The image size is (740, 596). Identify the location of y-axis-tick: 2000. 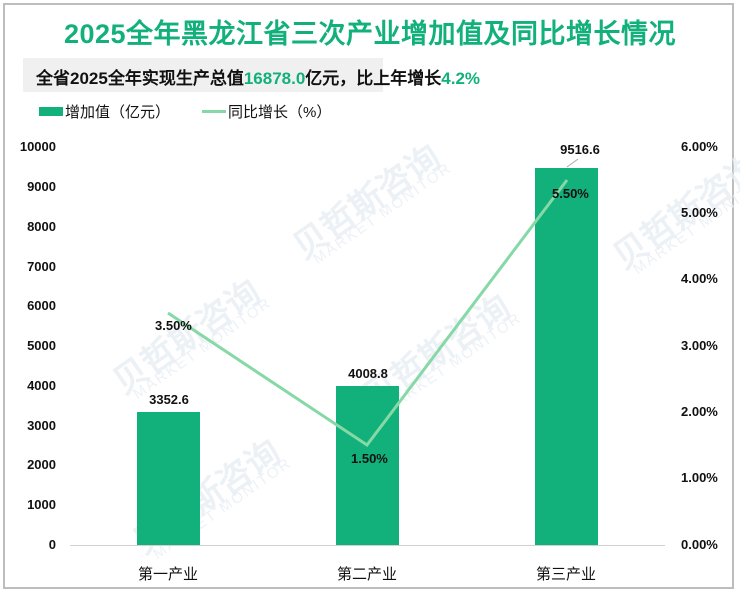
(41, 464).